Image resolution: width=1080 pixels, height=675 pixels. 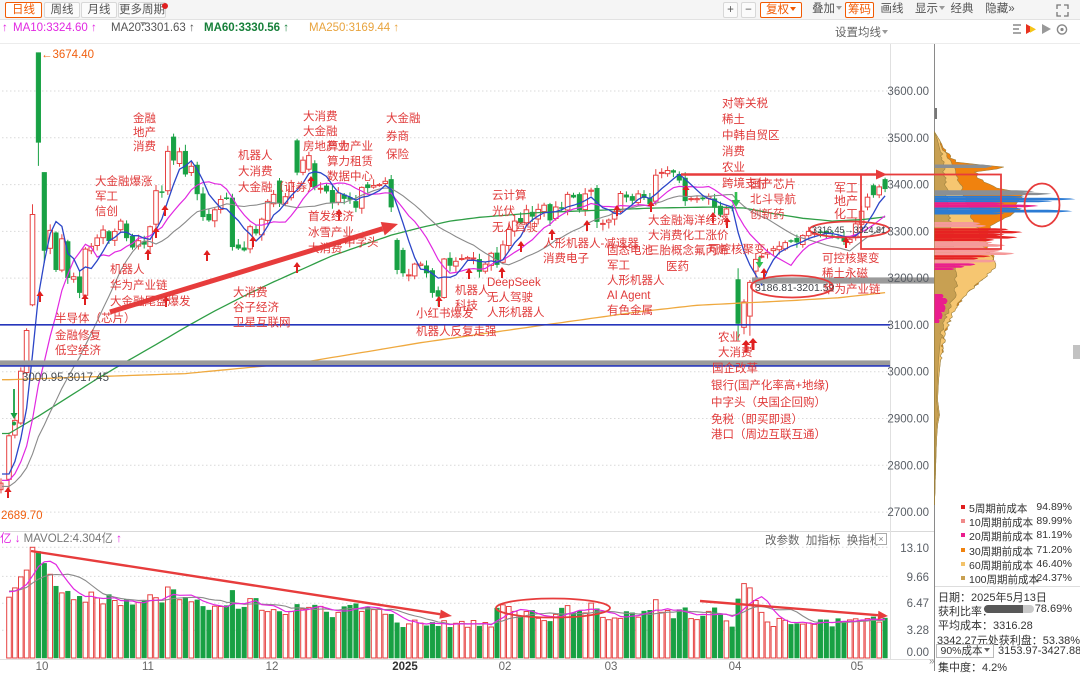 I want to click on svg-text: 2800.00, so click(x=908, y=466).